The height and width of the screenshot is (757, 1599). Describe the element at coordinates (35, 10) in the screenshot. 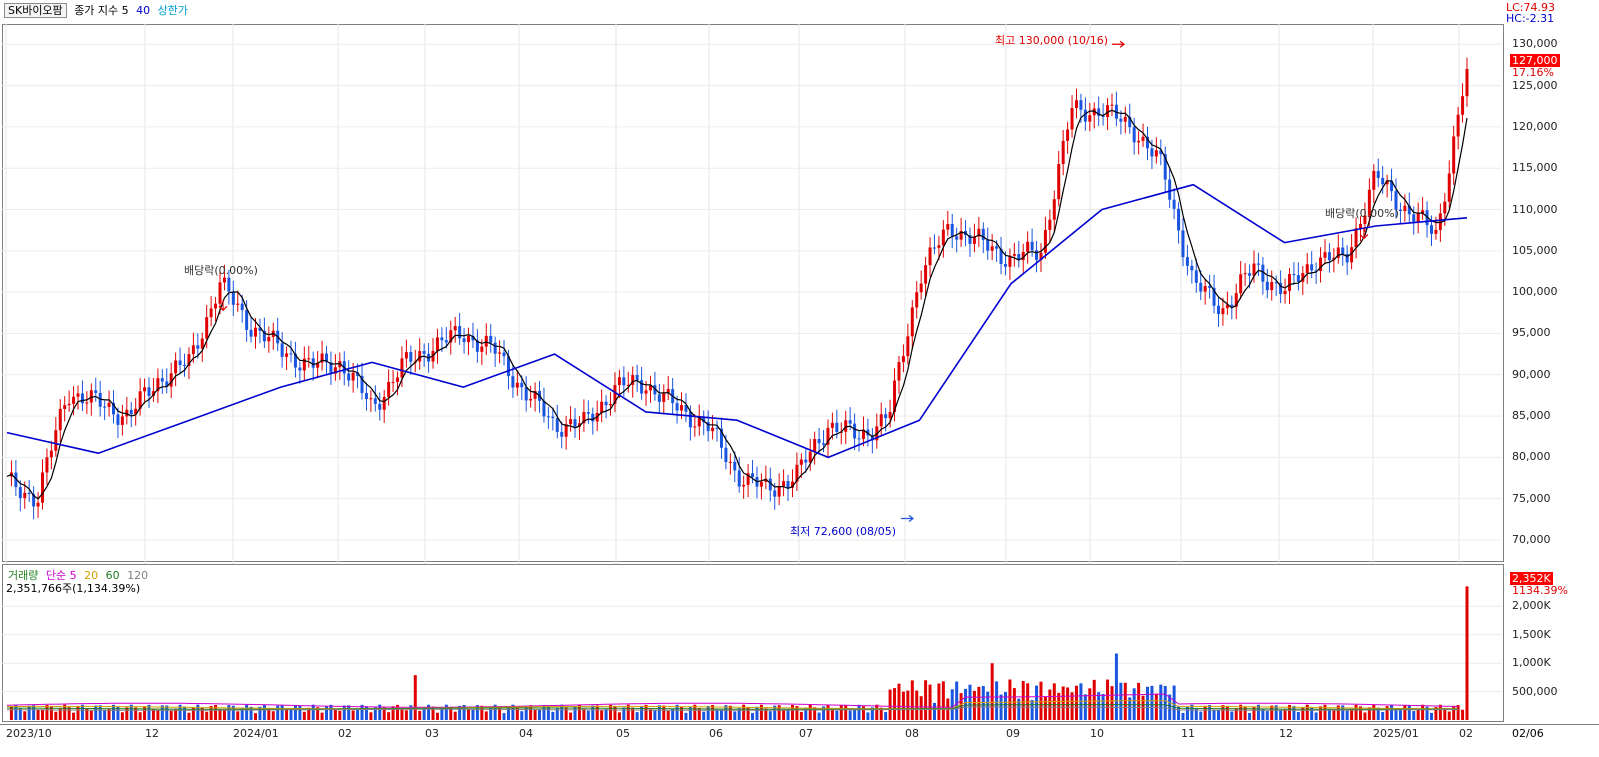

I see `stock-name-box: SK바이오팜` at that location.